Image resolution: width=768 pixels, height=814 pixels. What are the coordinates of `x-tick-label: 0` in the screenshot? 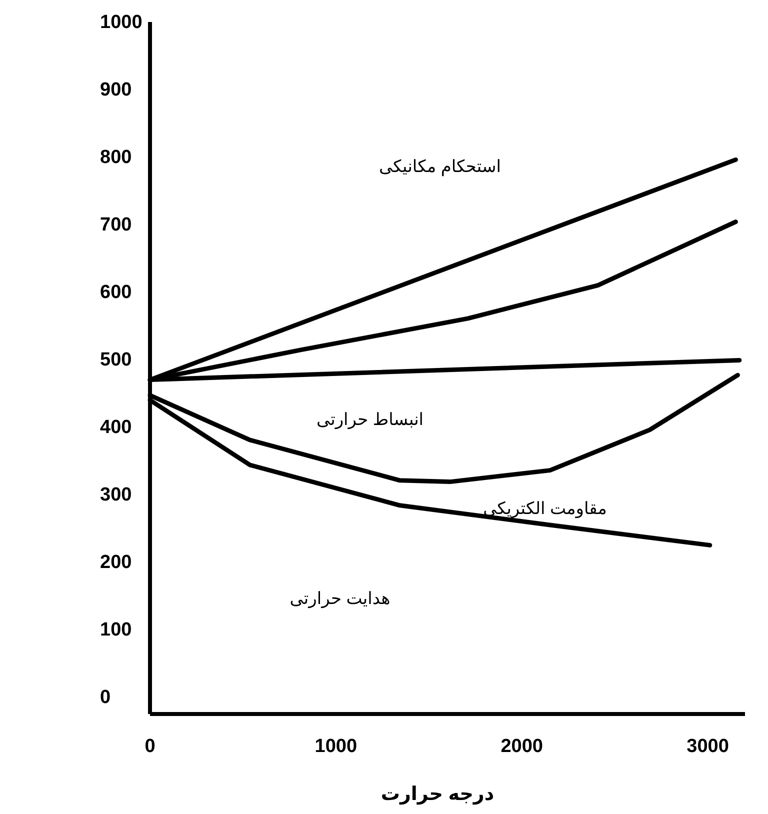 It's located at (150, 746).